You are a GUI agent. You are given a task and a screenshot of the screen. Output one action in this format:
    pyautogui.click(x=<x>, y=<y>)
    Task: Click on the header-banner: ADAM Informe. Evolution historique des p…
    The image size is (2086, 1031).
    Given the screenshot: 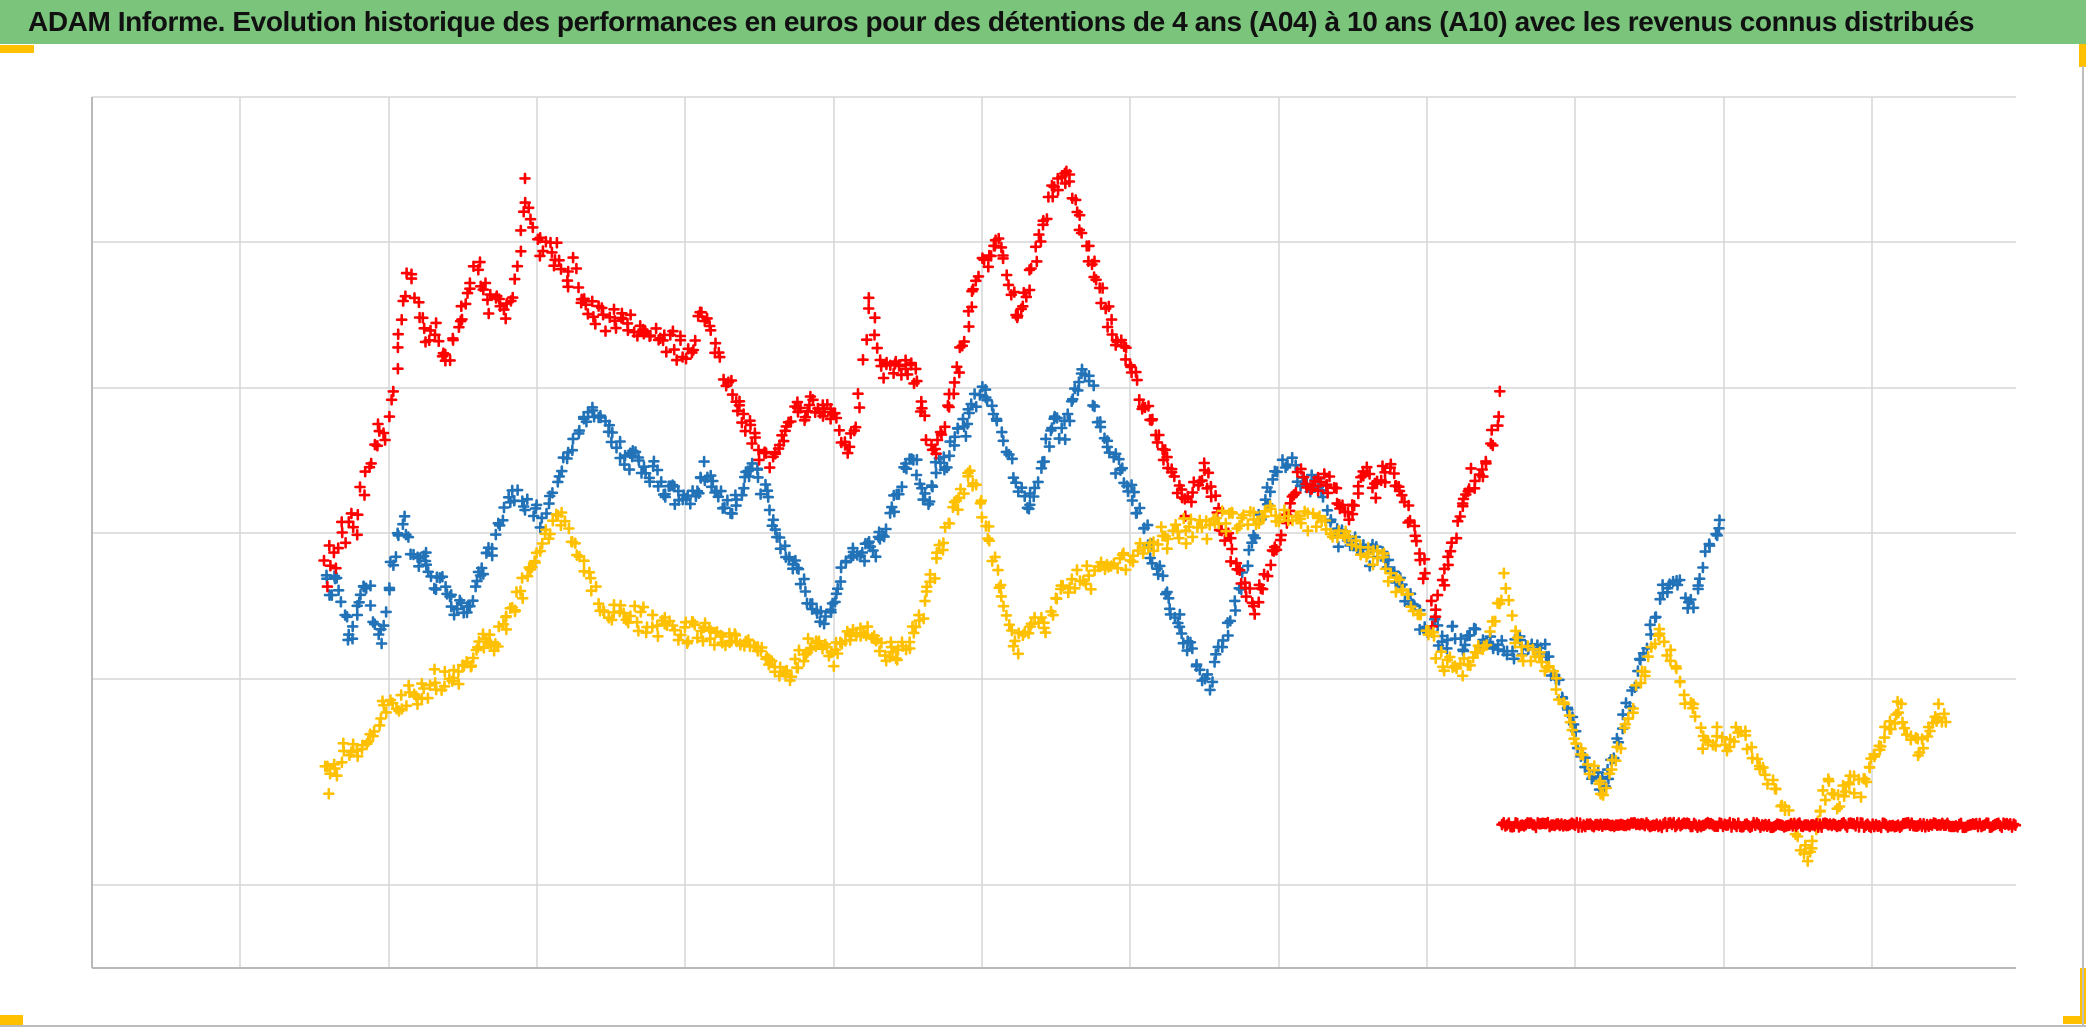 What is the action you would take?
    pyautogui.click(x=1043, y=22)
    